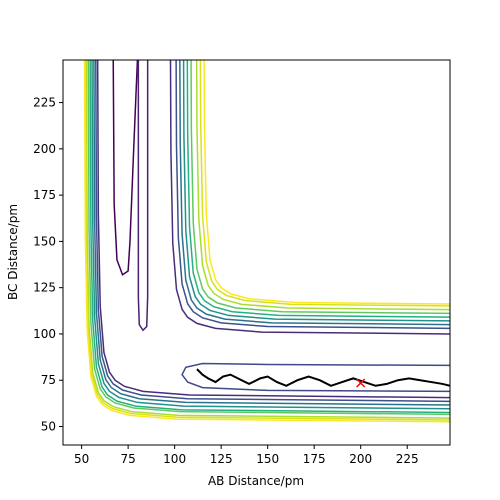  What do you see at coordinates (323, 377) in the screenshot?
I see `trajectory` at bounding box center [323, 377].